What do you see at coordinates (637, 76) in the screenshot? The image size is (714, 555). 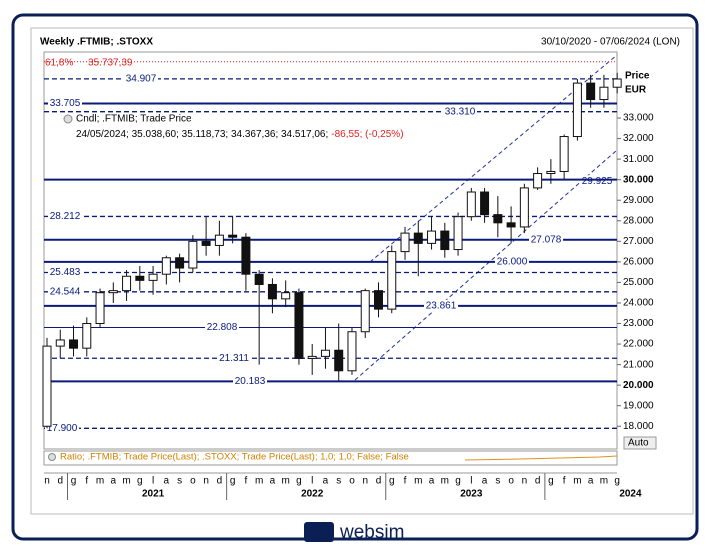 I see `axis-label: Price` at bounding box center [637, 76].